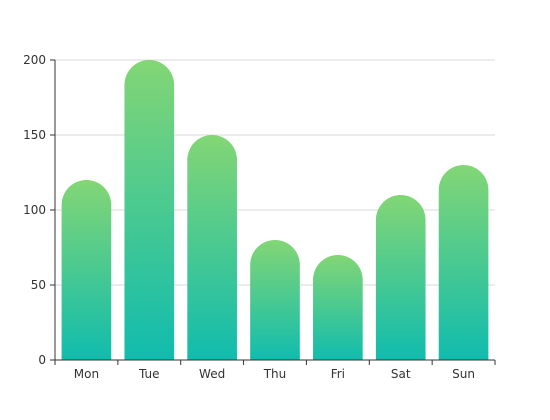 The width and height of the screenshot is (550, 420). I want to click on y-tick-labels: 0 50 100 150 200, so click(34, 210).